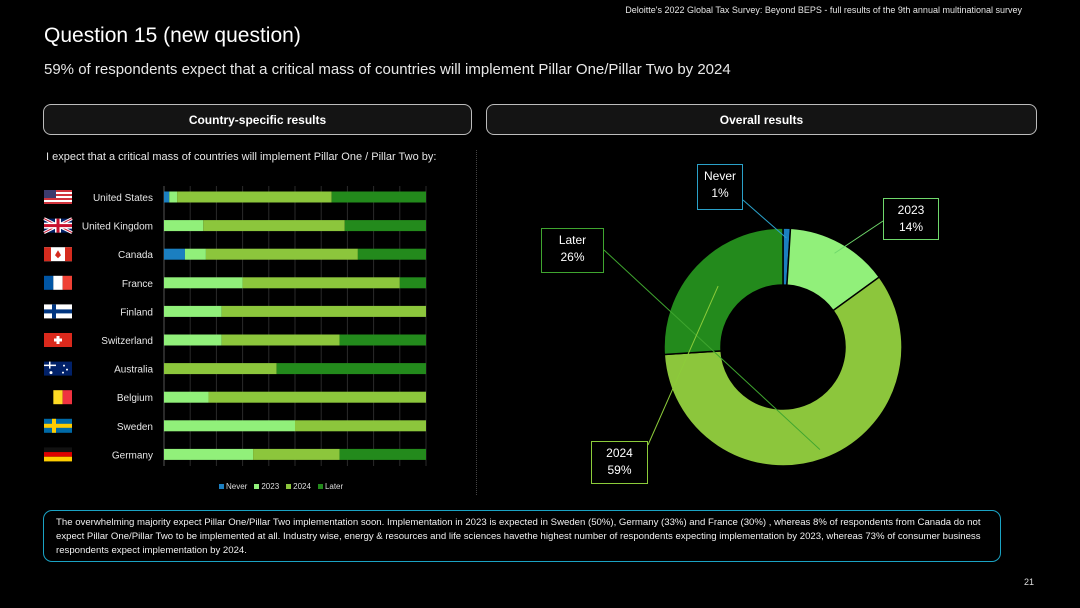 Image resolution: width=1080 pixels, height=608 pixels. I want to click on category-label: Canada, so click(135, 255).